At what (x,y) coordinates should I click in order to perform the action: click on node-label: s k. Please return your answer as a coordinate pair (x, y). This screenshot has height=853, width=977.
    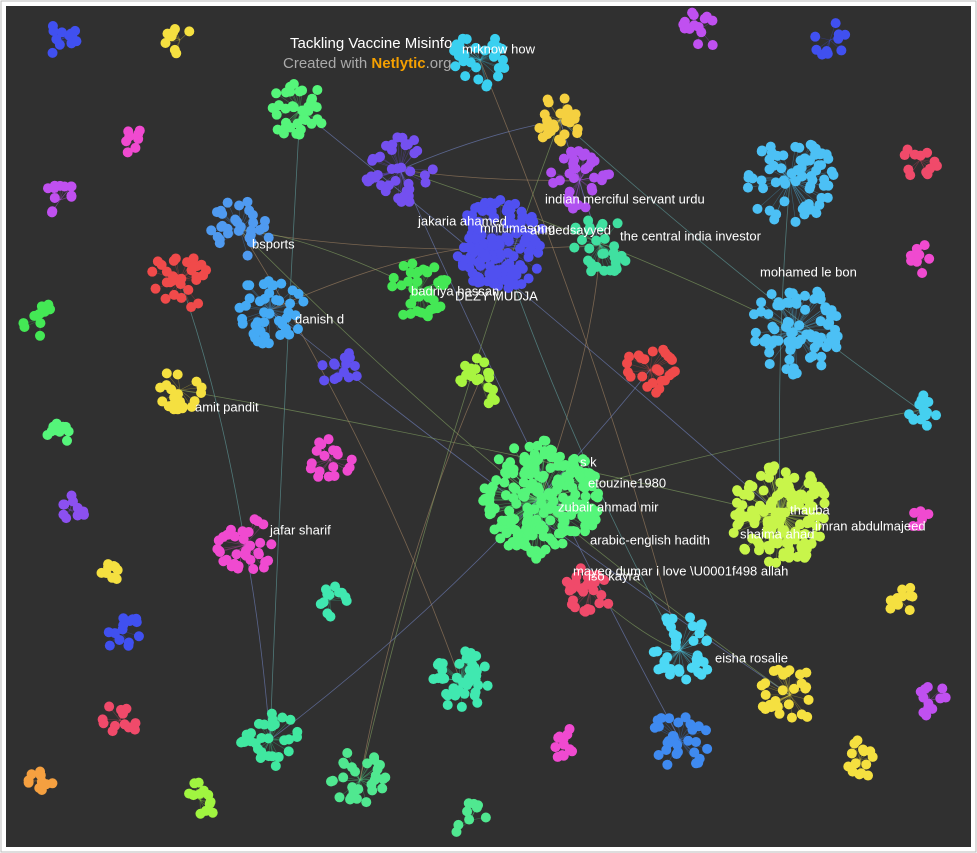
    Looking at the image, I should click on (588, 461).